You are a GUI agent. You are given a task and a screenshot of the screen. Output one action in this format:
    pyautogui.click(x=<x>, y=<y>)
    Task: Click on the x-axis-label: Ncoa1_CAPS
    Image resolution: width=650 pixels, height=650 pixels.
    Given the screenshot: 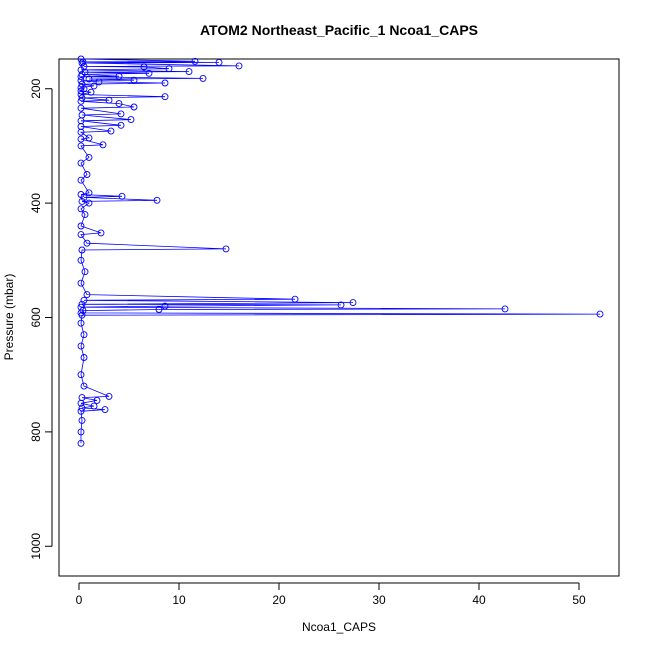 What is the action you would take?
    pyautogui.click(x=339, y=627)
    